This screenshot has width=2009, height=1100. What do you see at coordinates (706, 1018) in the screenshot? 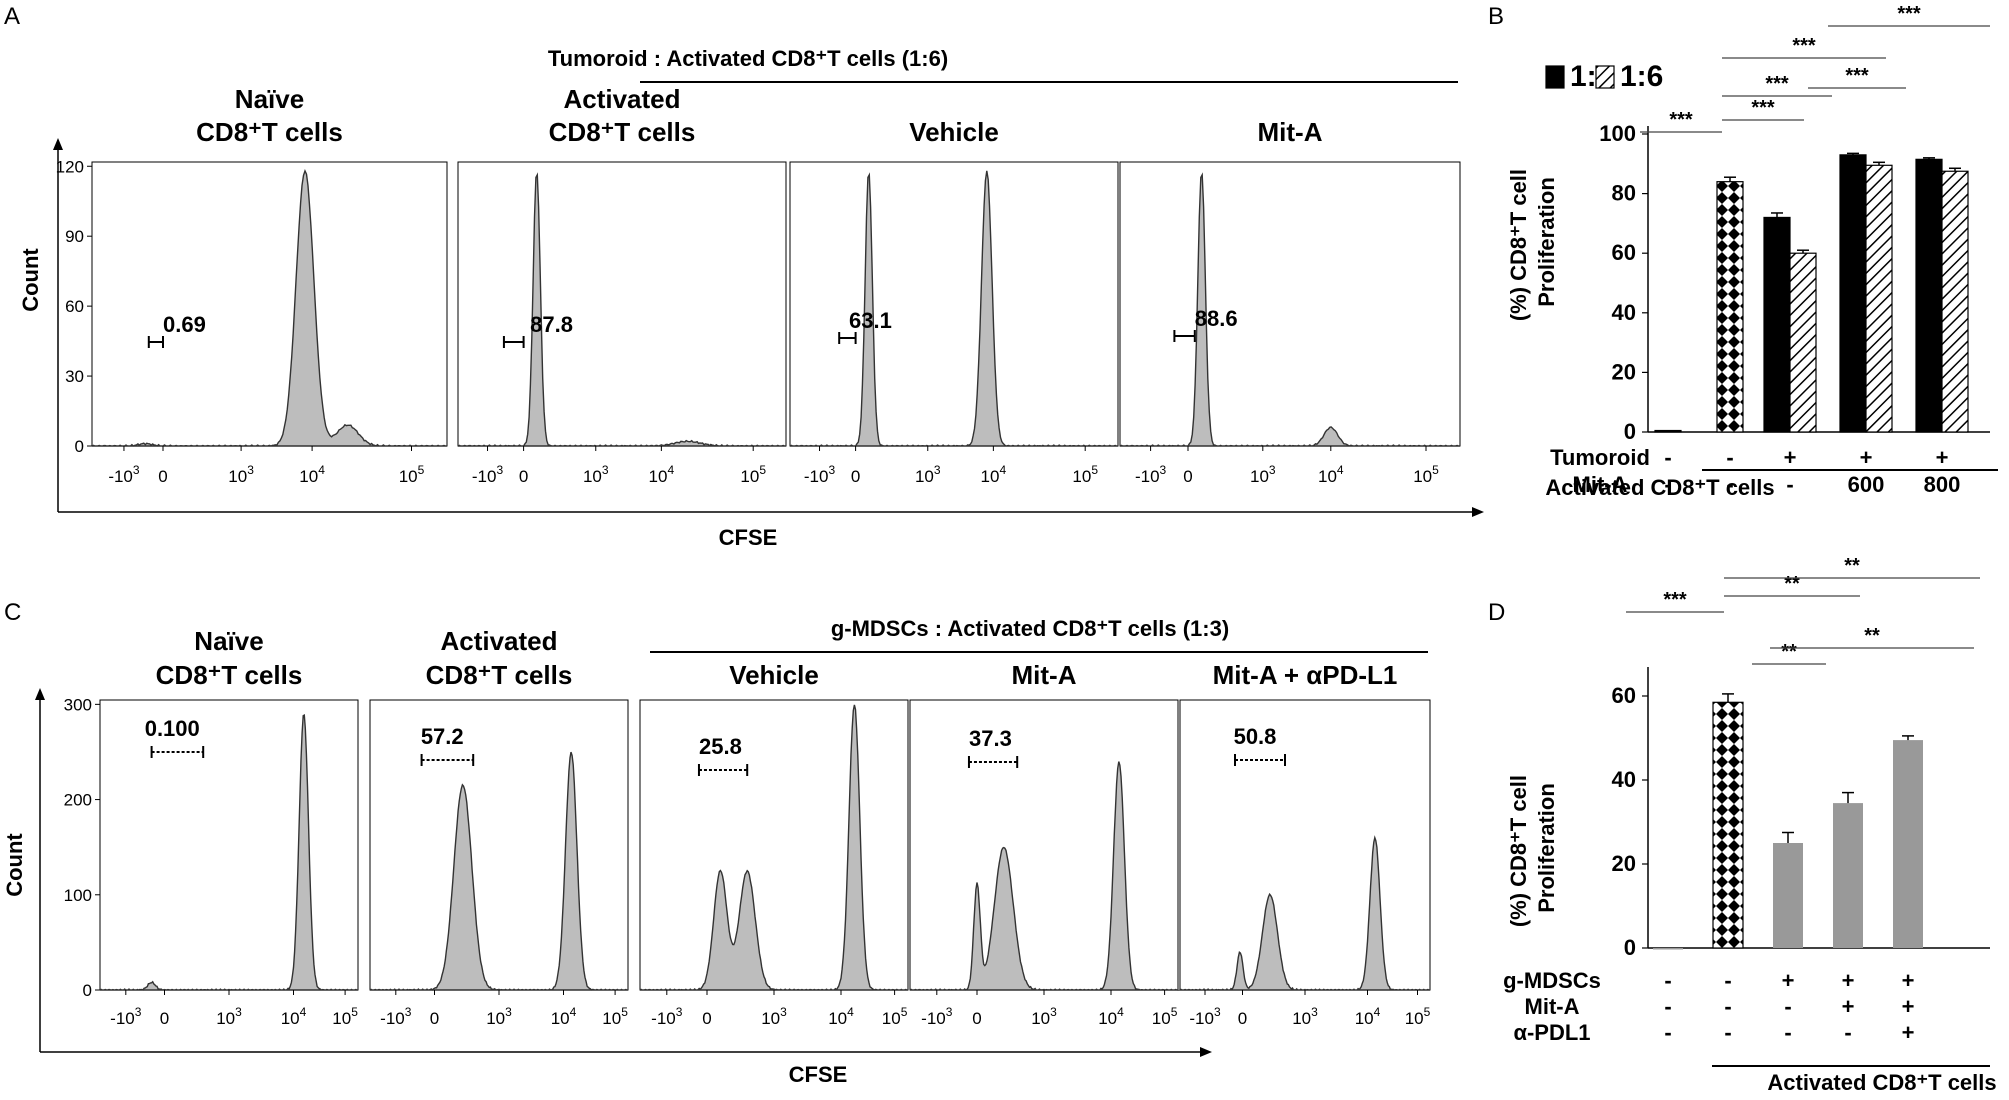
I see `panelC-hist-3-xtick-label-1: 0` at bounding box center [706, 1018].